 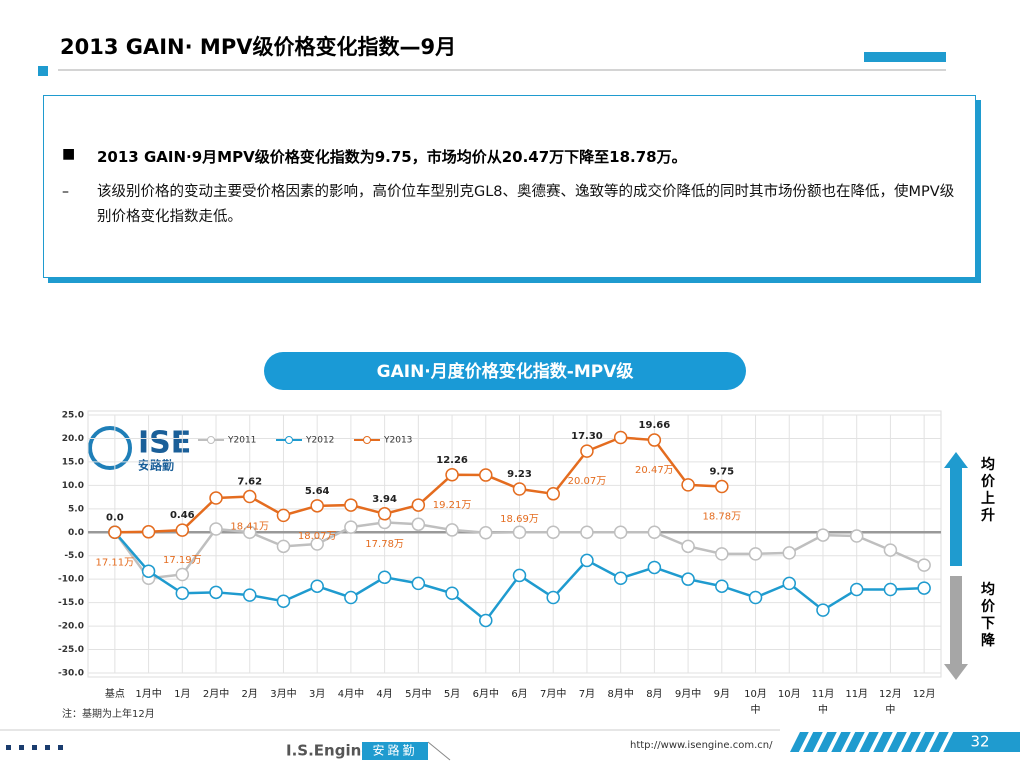 What do you see at coordinates (73, 416) in the screenshot?
I see `y-tick-label: 25.0` at bounding box center [73, 416].